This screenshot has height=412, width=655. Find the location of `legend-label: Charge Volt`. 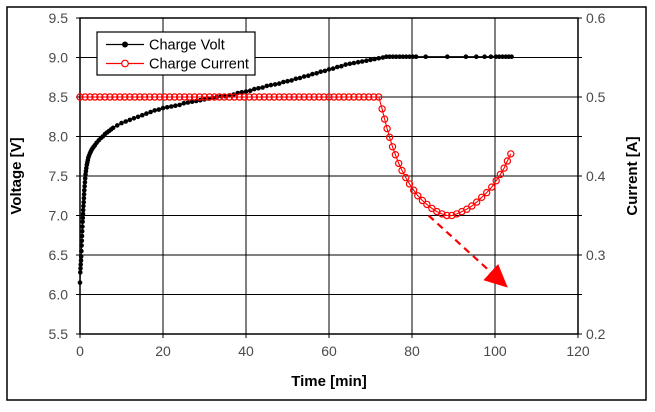

legend-label: Charge Volt is located at coordinates (187, 46).